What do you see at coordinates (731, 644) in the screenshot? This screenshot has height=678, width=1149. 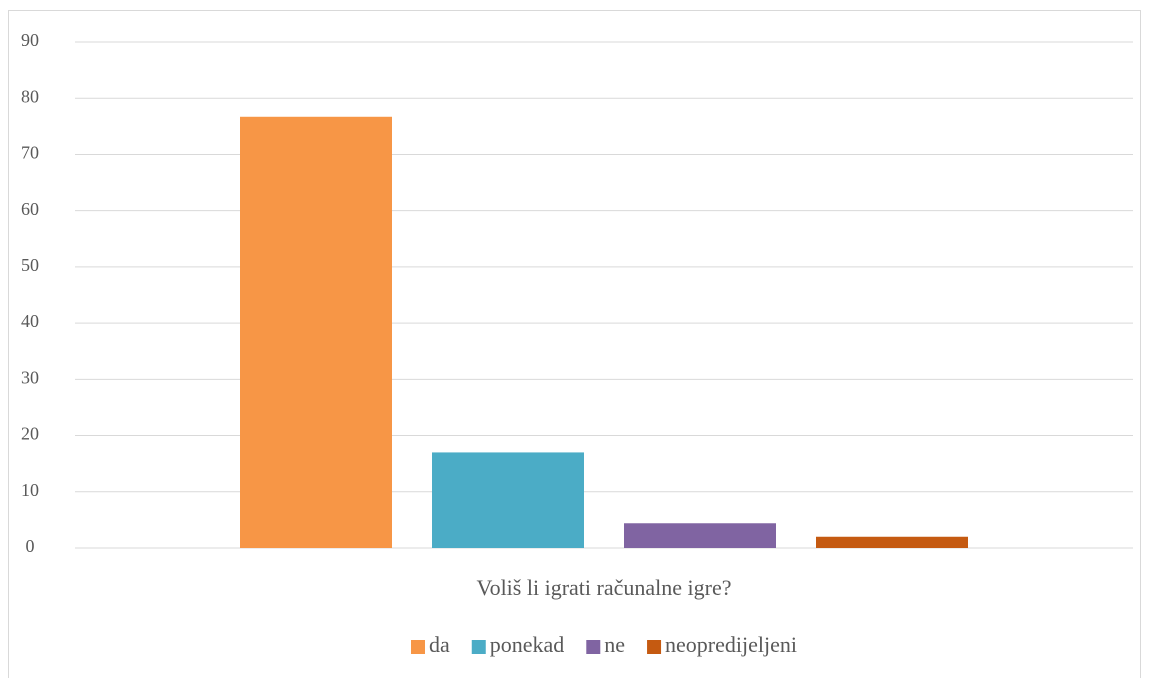 I see `legend-label: neopredijeljeni` at bounding box center [731, 644].